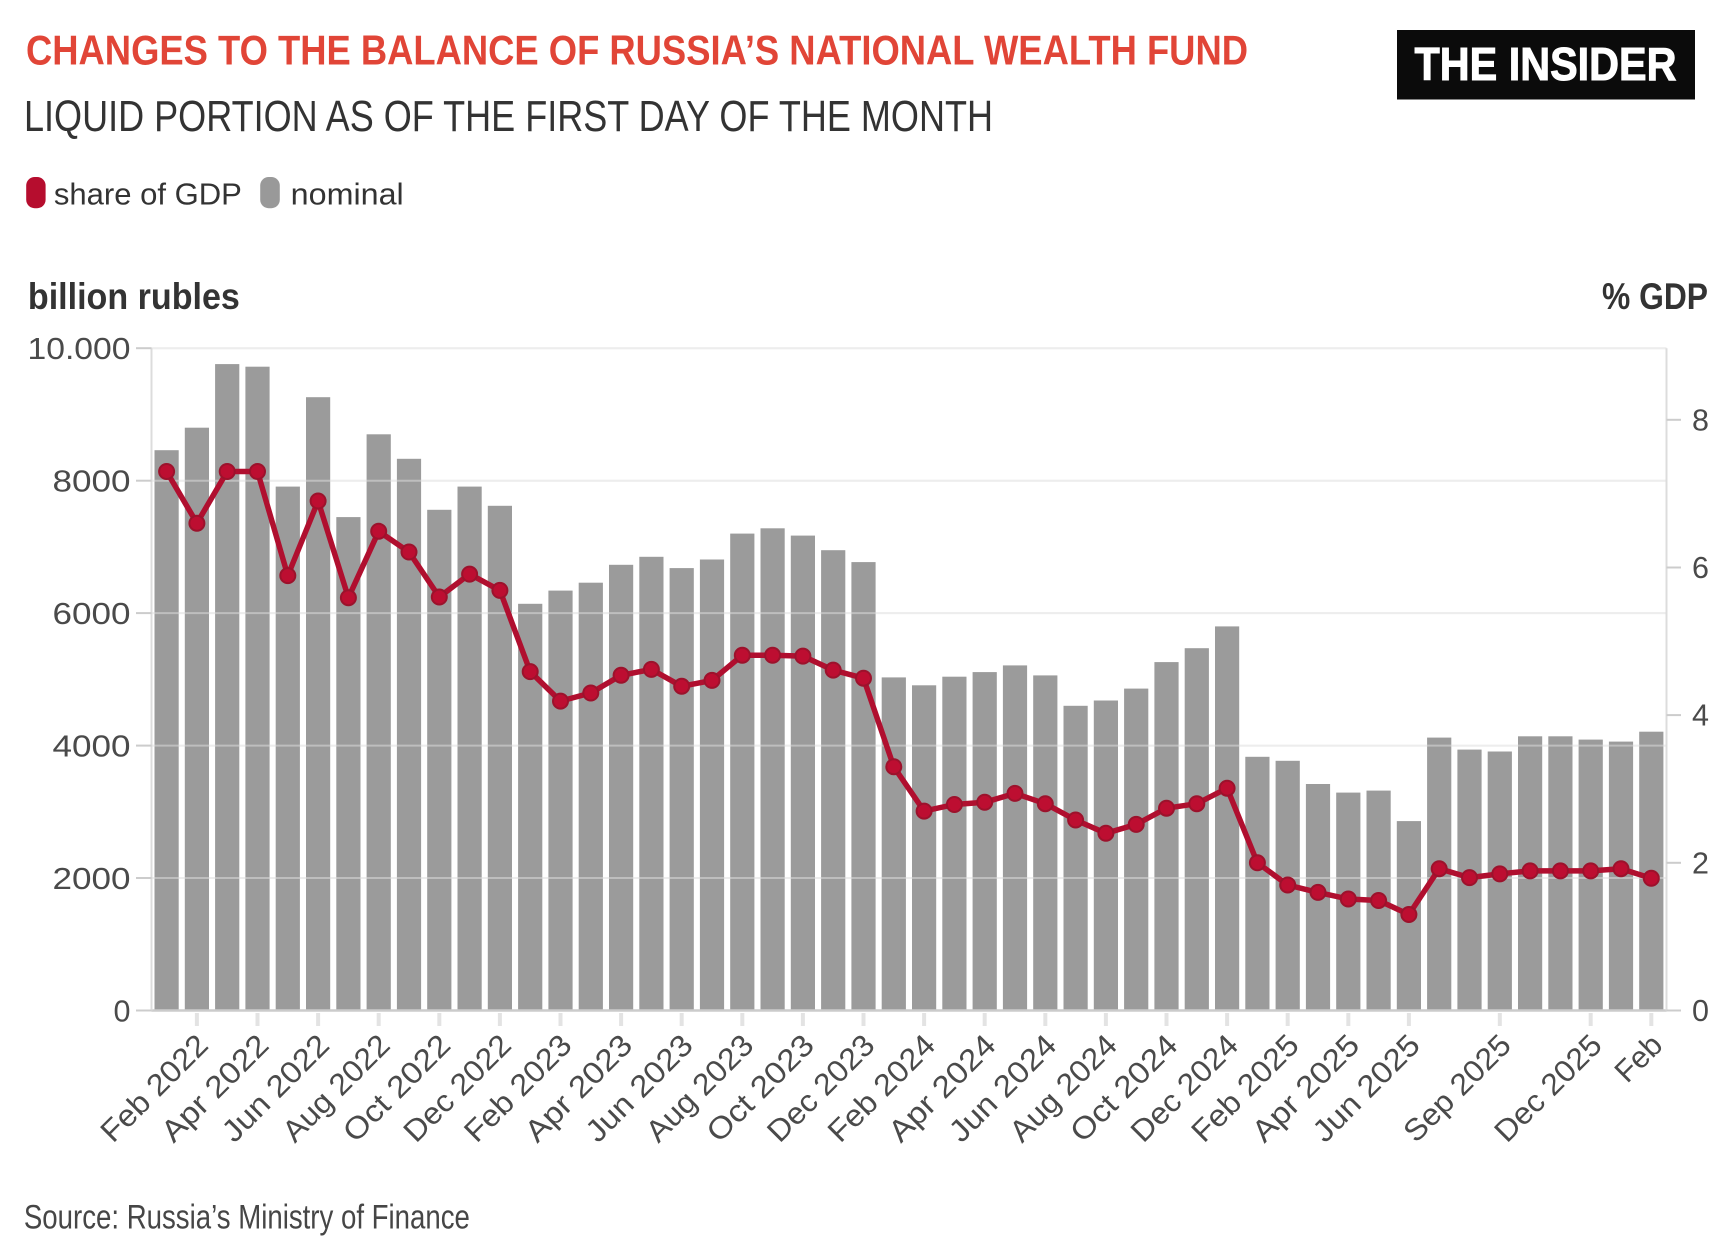  Describe the element at coordinates (134, 296) in the screenshot. I see `svg-text: billion rubles` at that location.